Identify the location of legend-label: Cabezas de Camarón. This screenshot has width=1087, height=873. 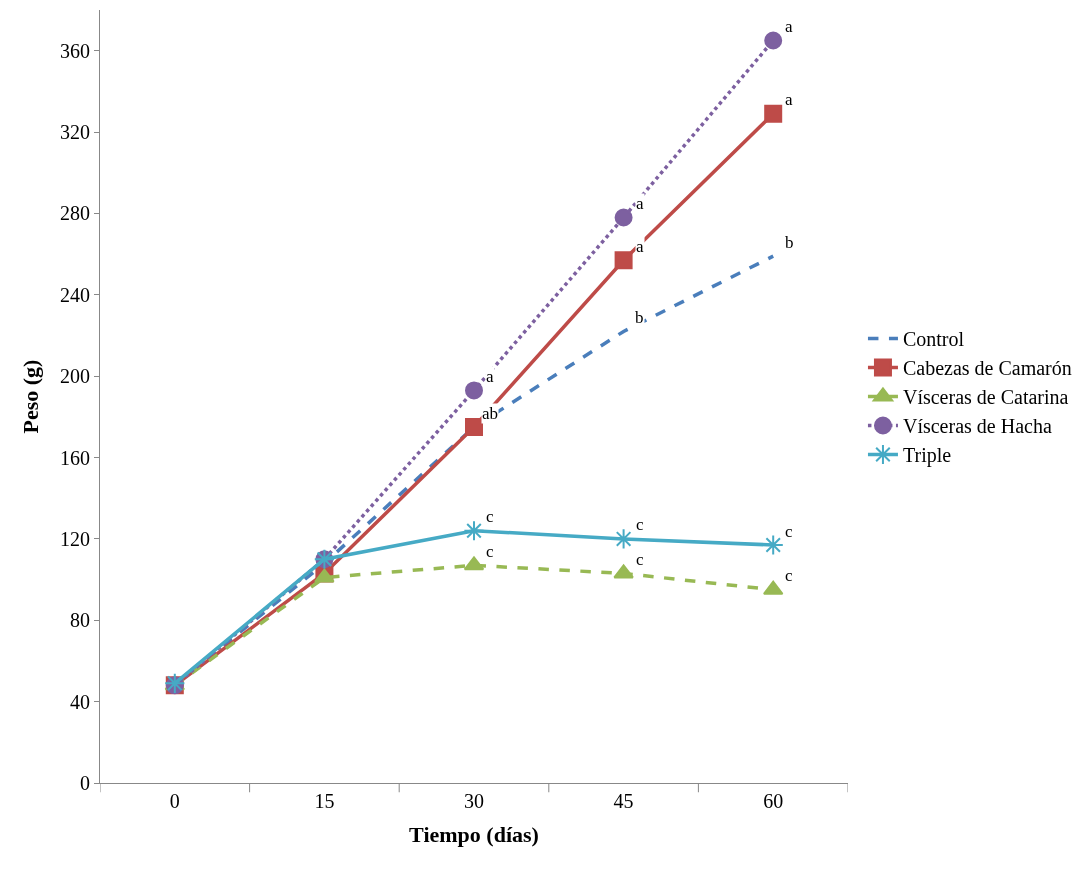
(987, 368).